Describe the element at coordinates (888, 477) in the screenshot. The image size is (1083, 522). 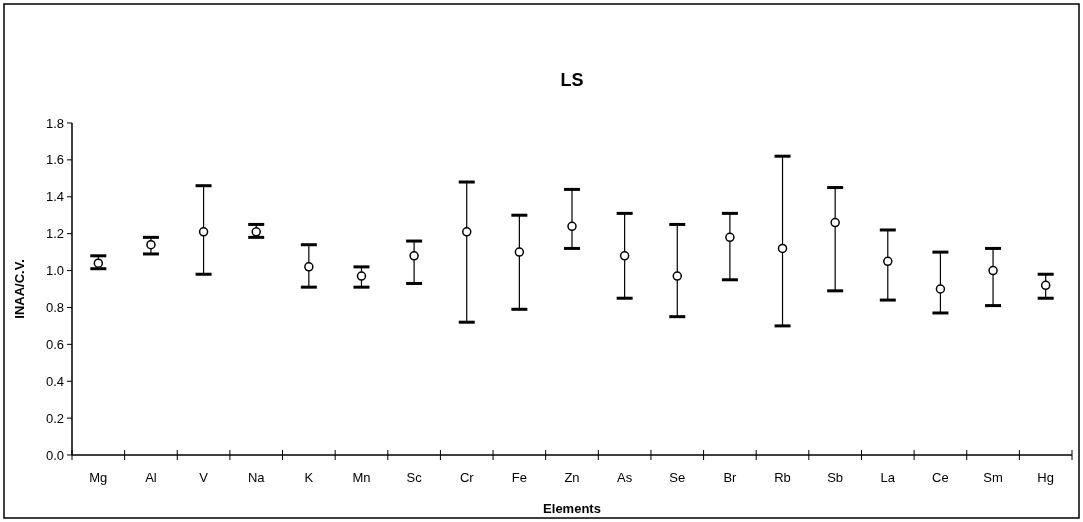
I see `x-tick-label: La` at that location.